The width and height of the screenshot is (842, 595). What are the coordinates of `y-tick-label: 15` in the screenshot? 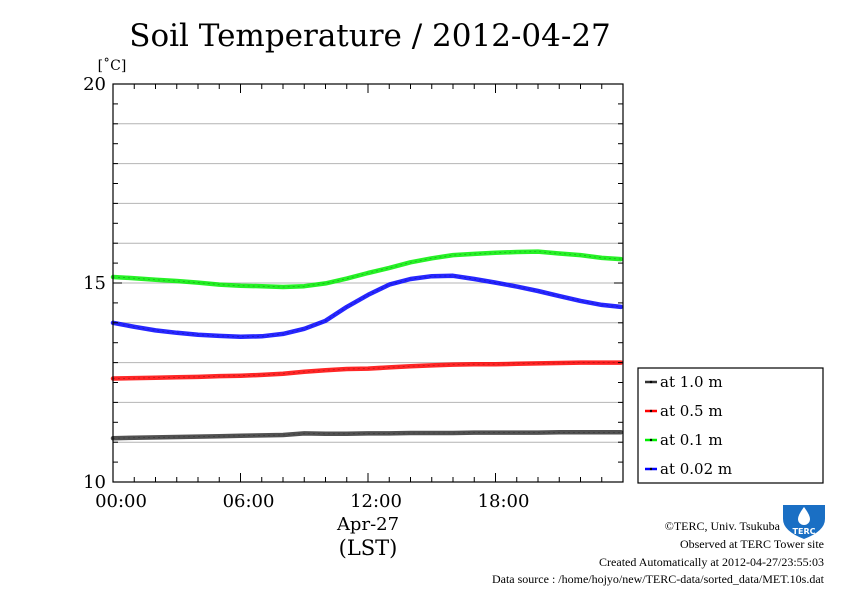 It's located at (94, 283).